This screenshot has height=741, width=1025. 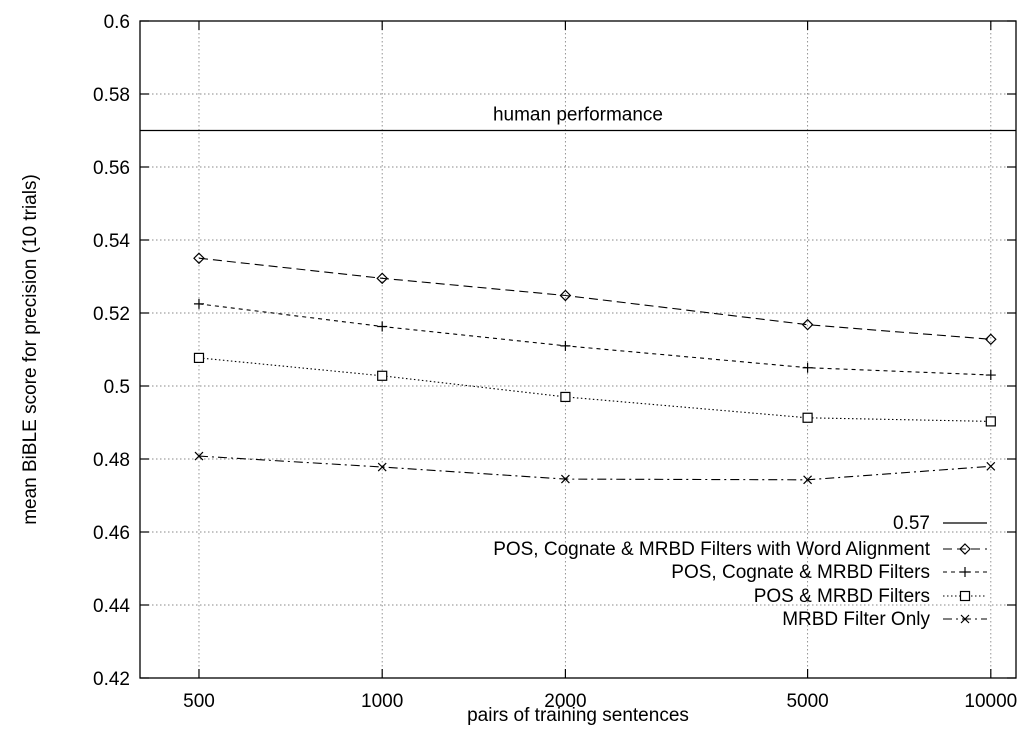 I want to click on y-tick-label: 0.52, so click(x=111, y=314).